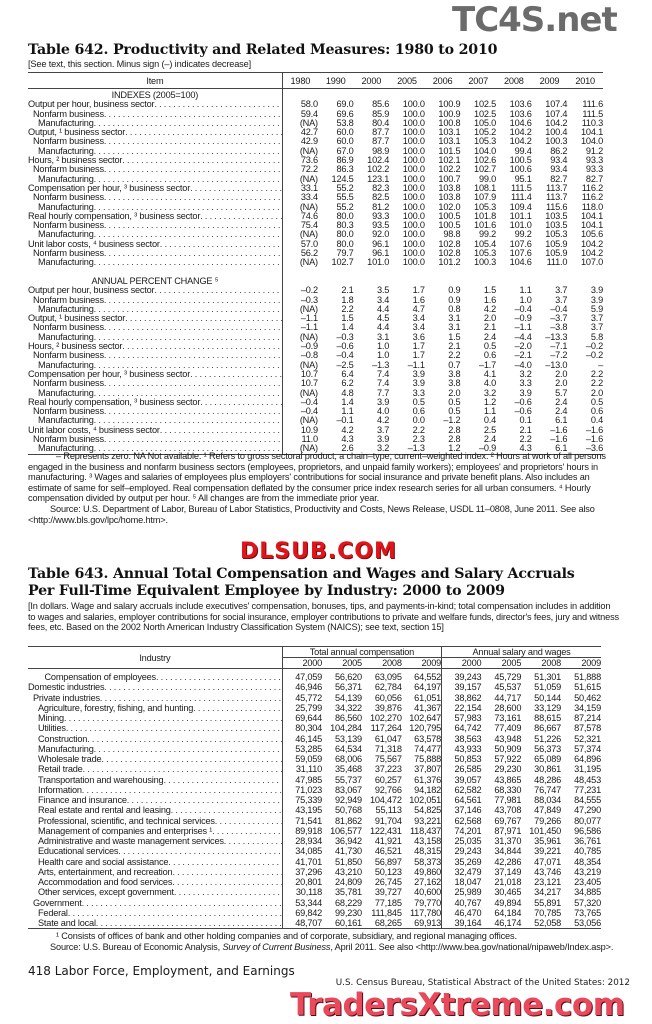 This screenshot has height=1024, width=652. I want to click on cell-value: 4.1, so click(490, 373).